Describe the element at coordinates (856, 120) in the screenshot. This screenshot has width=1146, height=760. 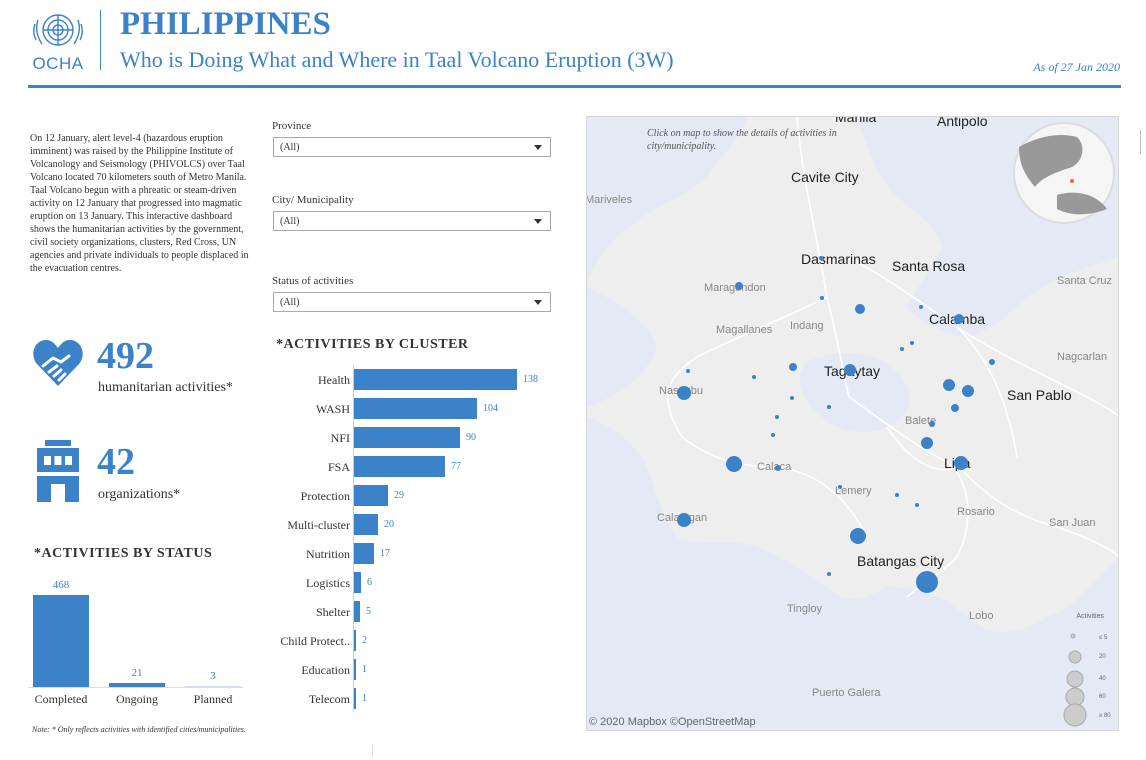
I see `map-place-major: Manila` at that location.